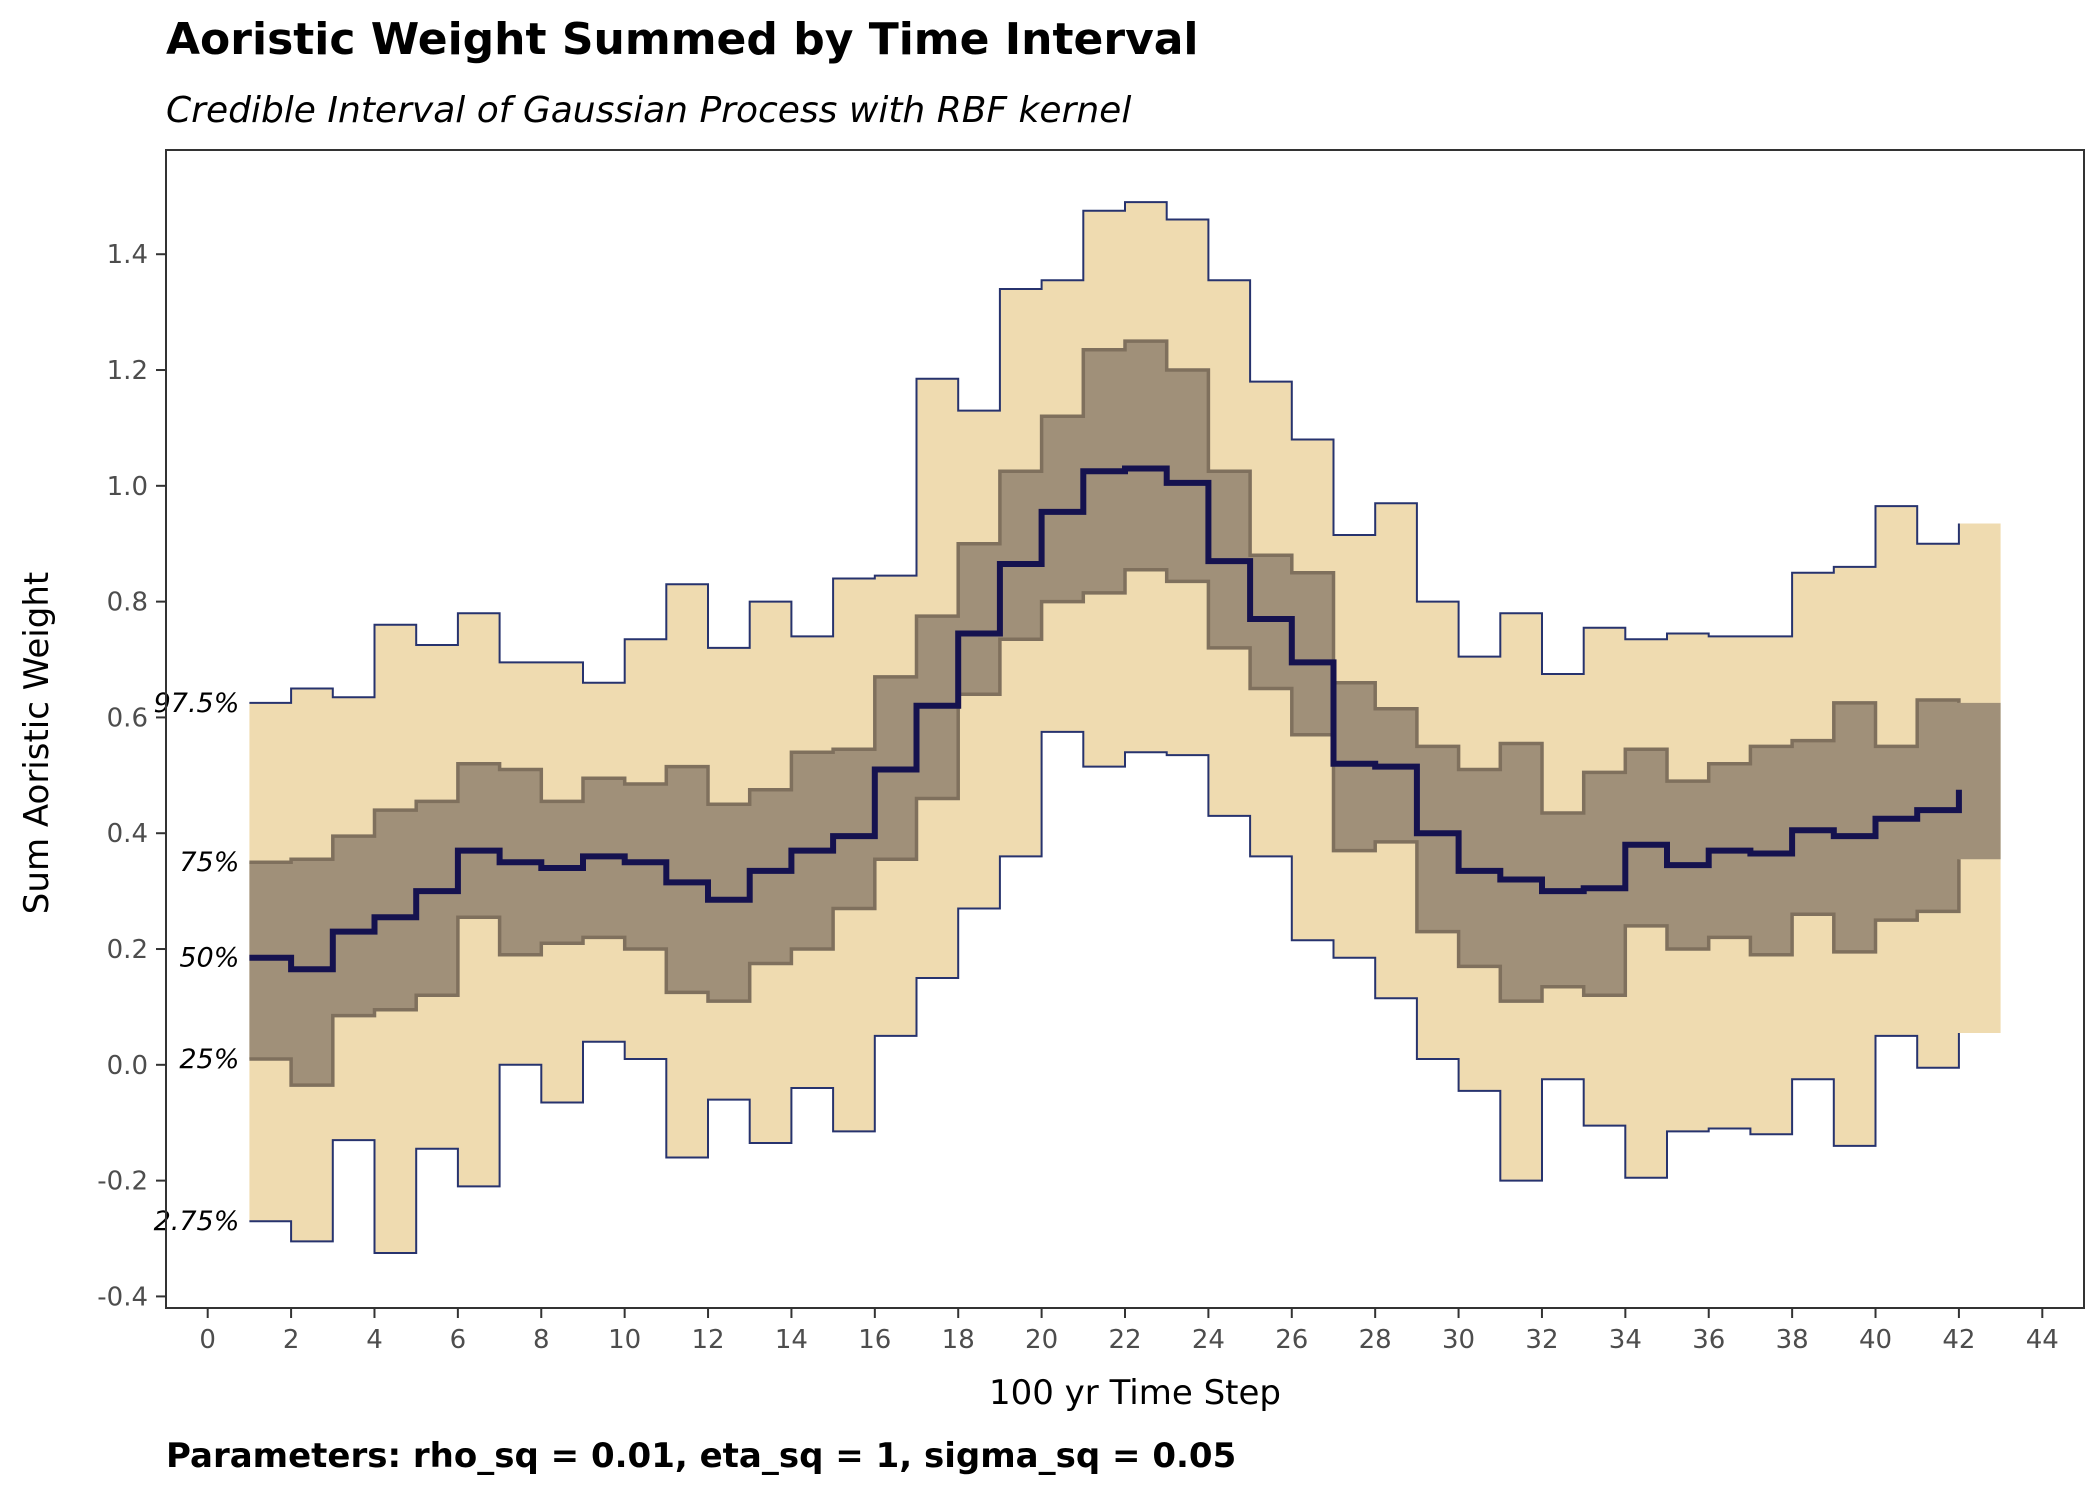  Describe the element at coordinates (122, 1182) in the screenshot. I see `y-tick-label: -0.2` at that location.